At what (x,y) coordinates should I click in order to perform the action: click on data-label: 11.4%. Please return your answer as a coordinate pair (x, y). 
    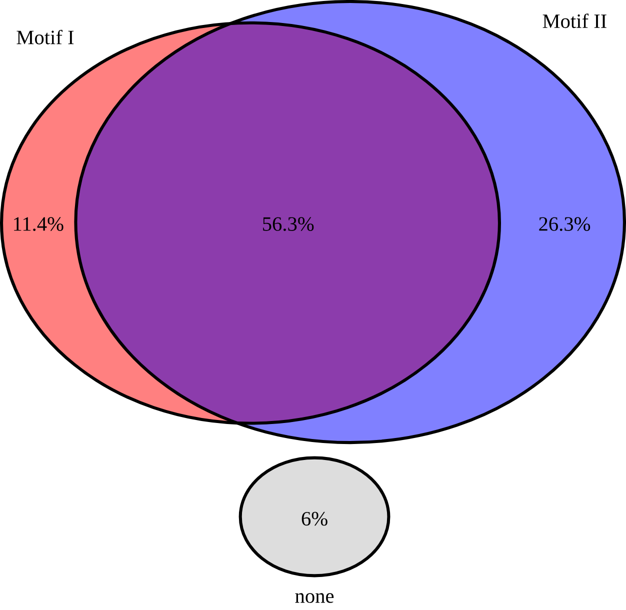
    Looking at the image, I should click on (39, 224).